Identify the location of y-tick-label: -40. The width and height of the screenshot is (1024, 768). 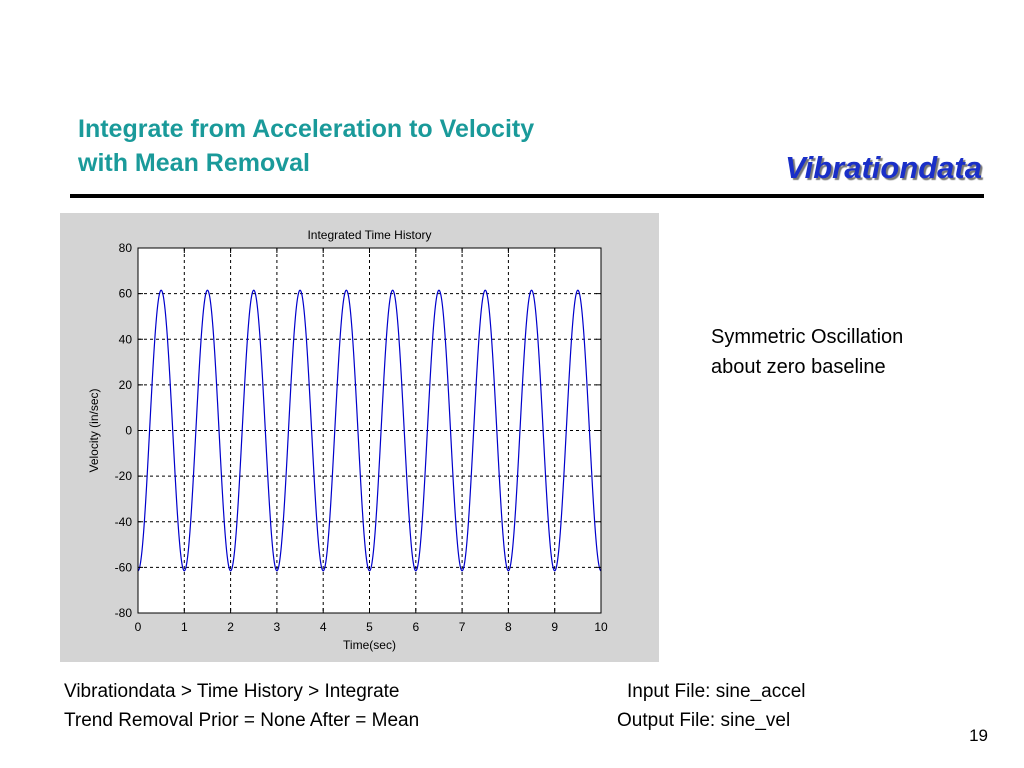
(124, 522).